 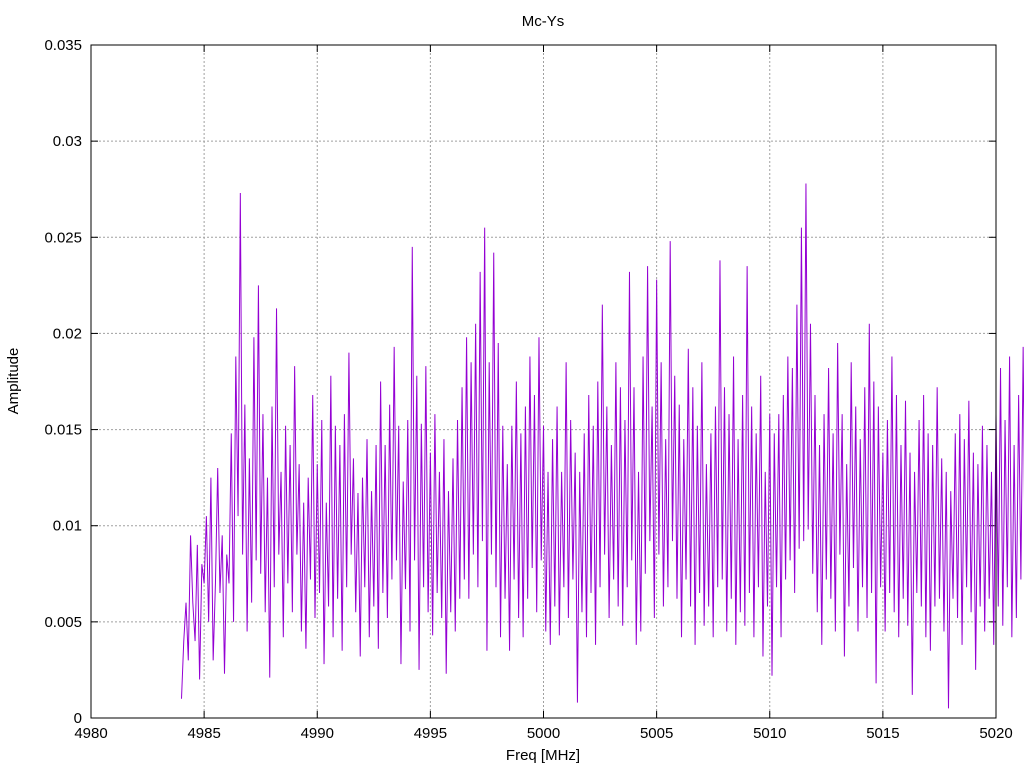 I want to click on y-tick-label: 0.03, so click(x=67, y=141).